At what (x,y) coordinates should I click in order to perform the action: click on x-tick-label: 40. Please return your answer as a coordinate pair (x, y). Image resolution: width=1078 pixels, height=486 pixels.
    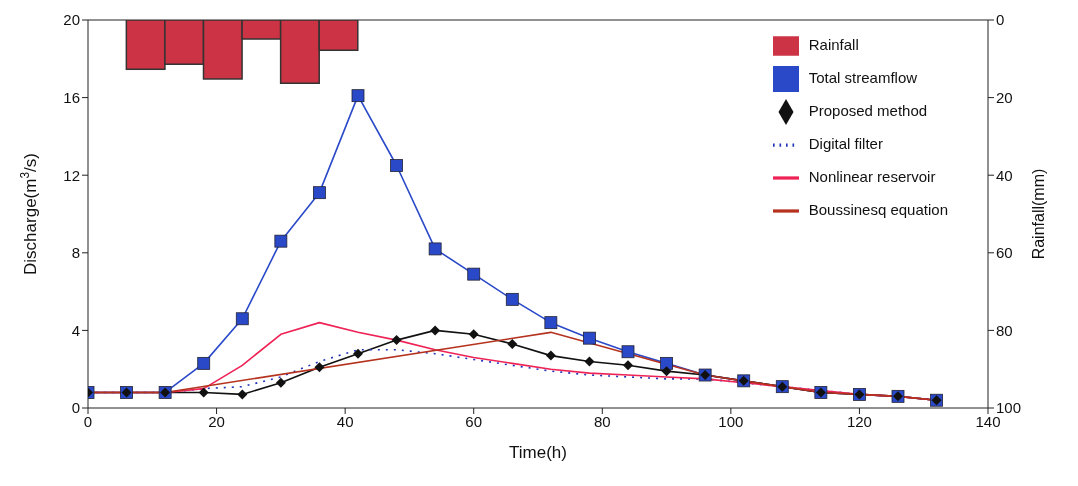
    Looking at the image, I should click on (345, 421).